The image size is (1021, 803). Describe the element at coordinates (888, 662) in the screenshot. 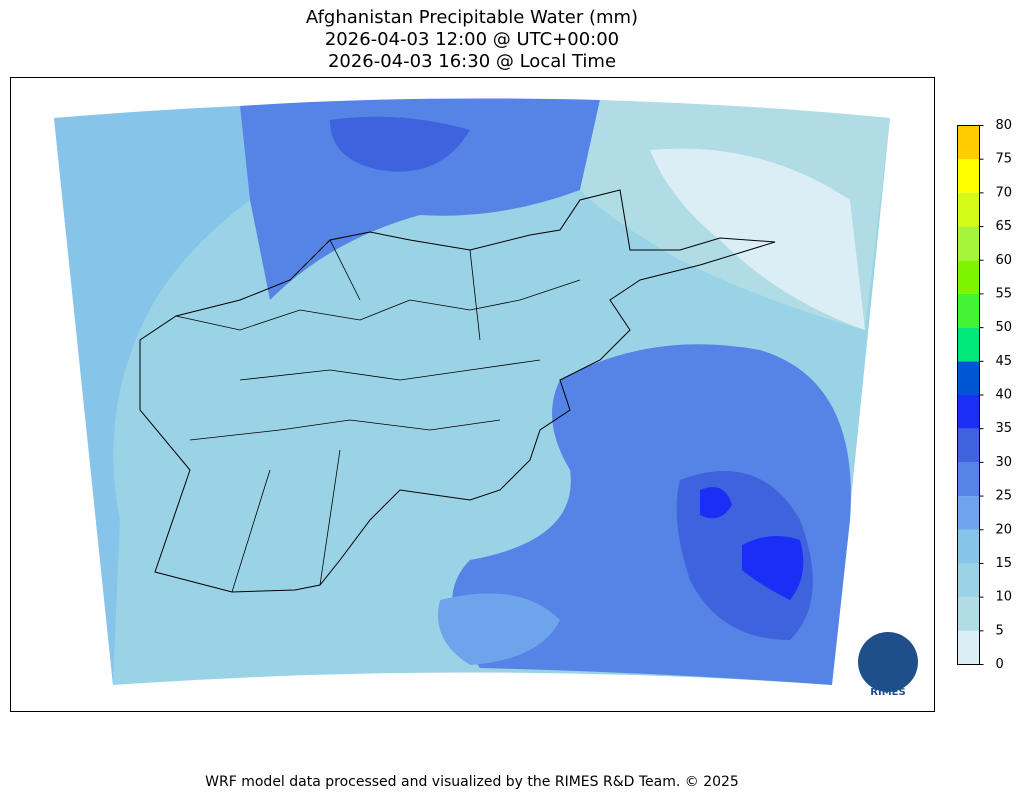

I see `logo-emblem` at that location.